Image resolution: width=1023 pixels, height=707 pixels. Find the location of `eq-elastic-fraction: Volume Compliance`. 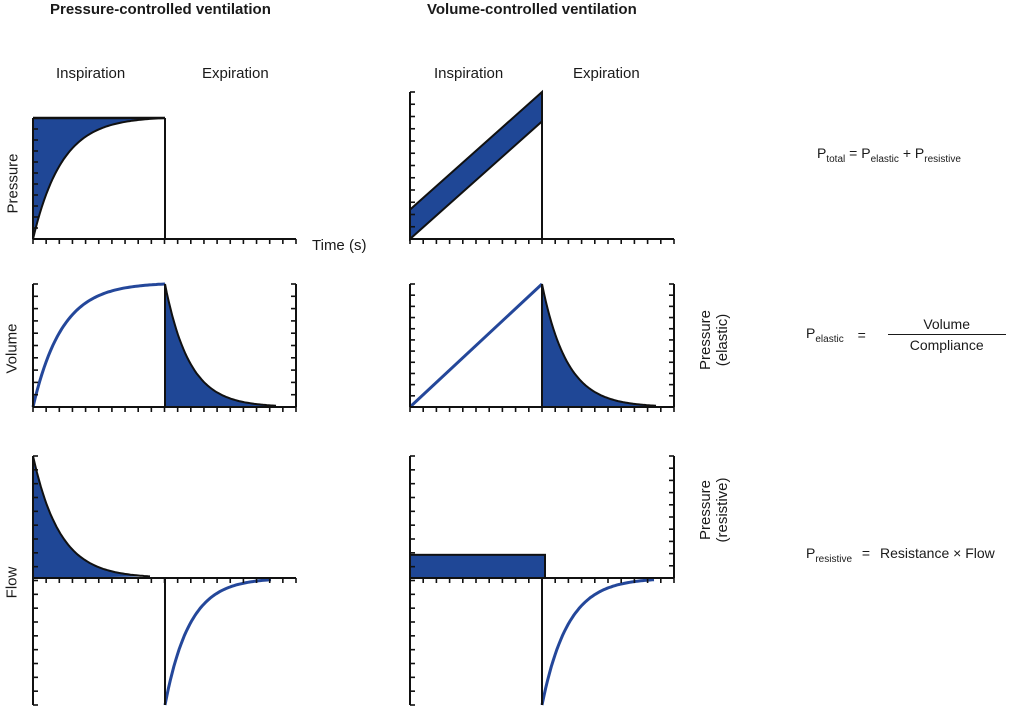

eq-elastic-fraction: Volume Compliance is located at coordinates (946, 334).